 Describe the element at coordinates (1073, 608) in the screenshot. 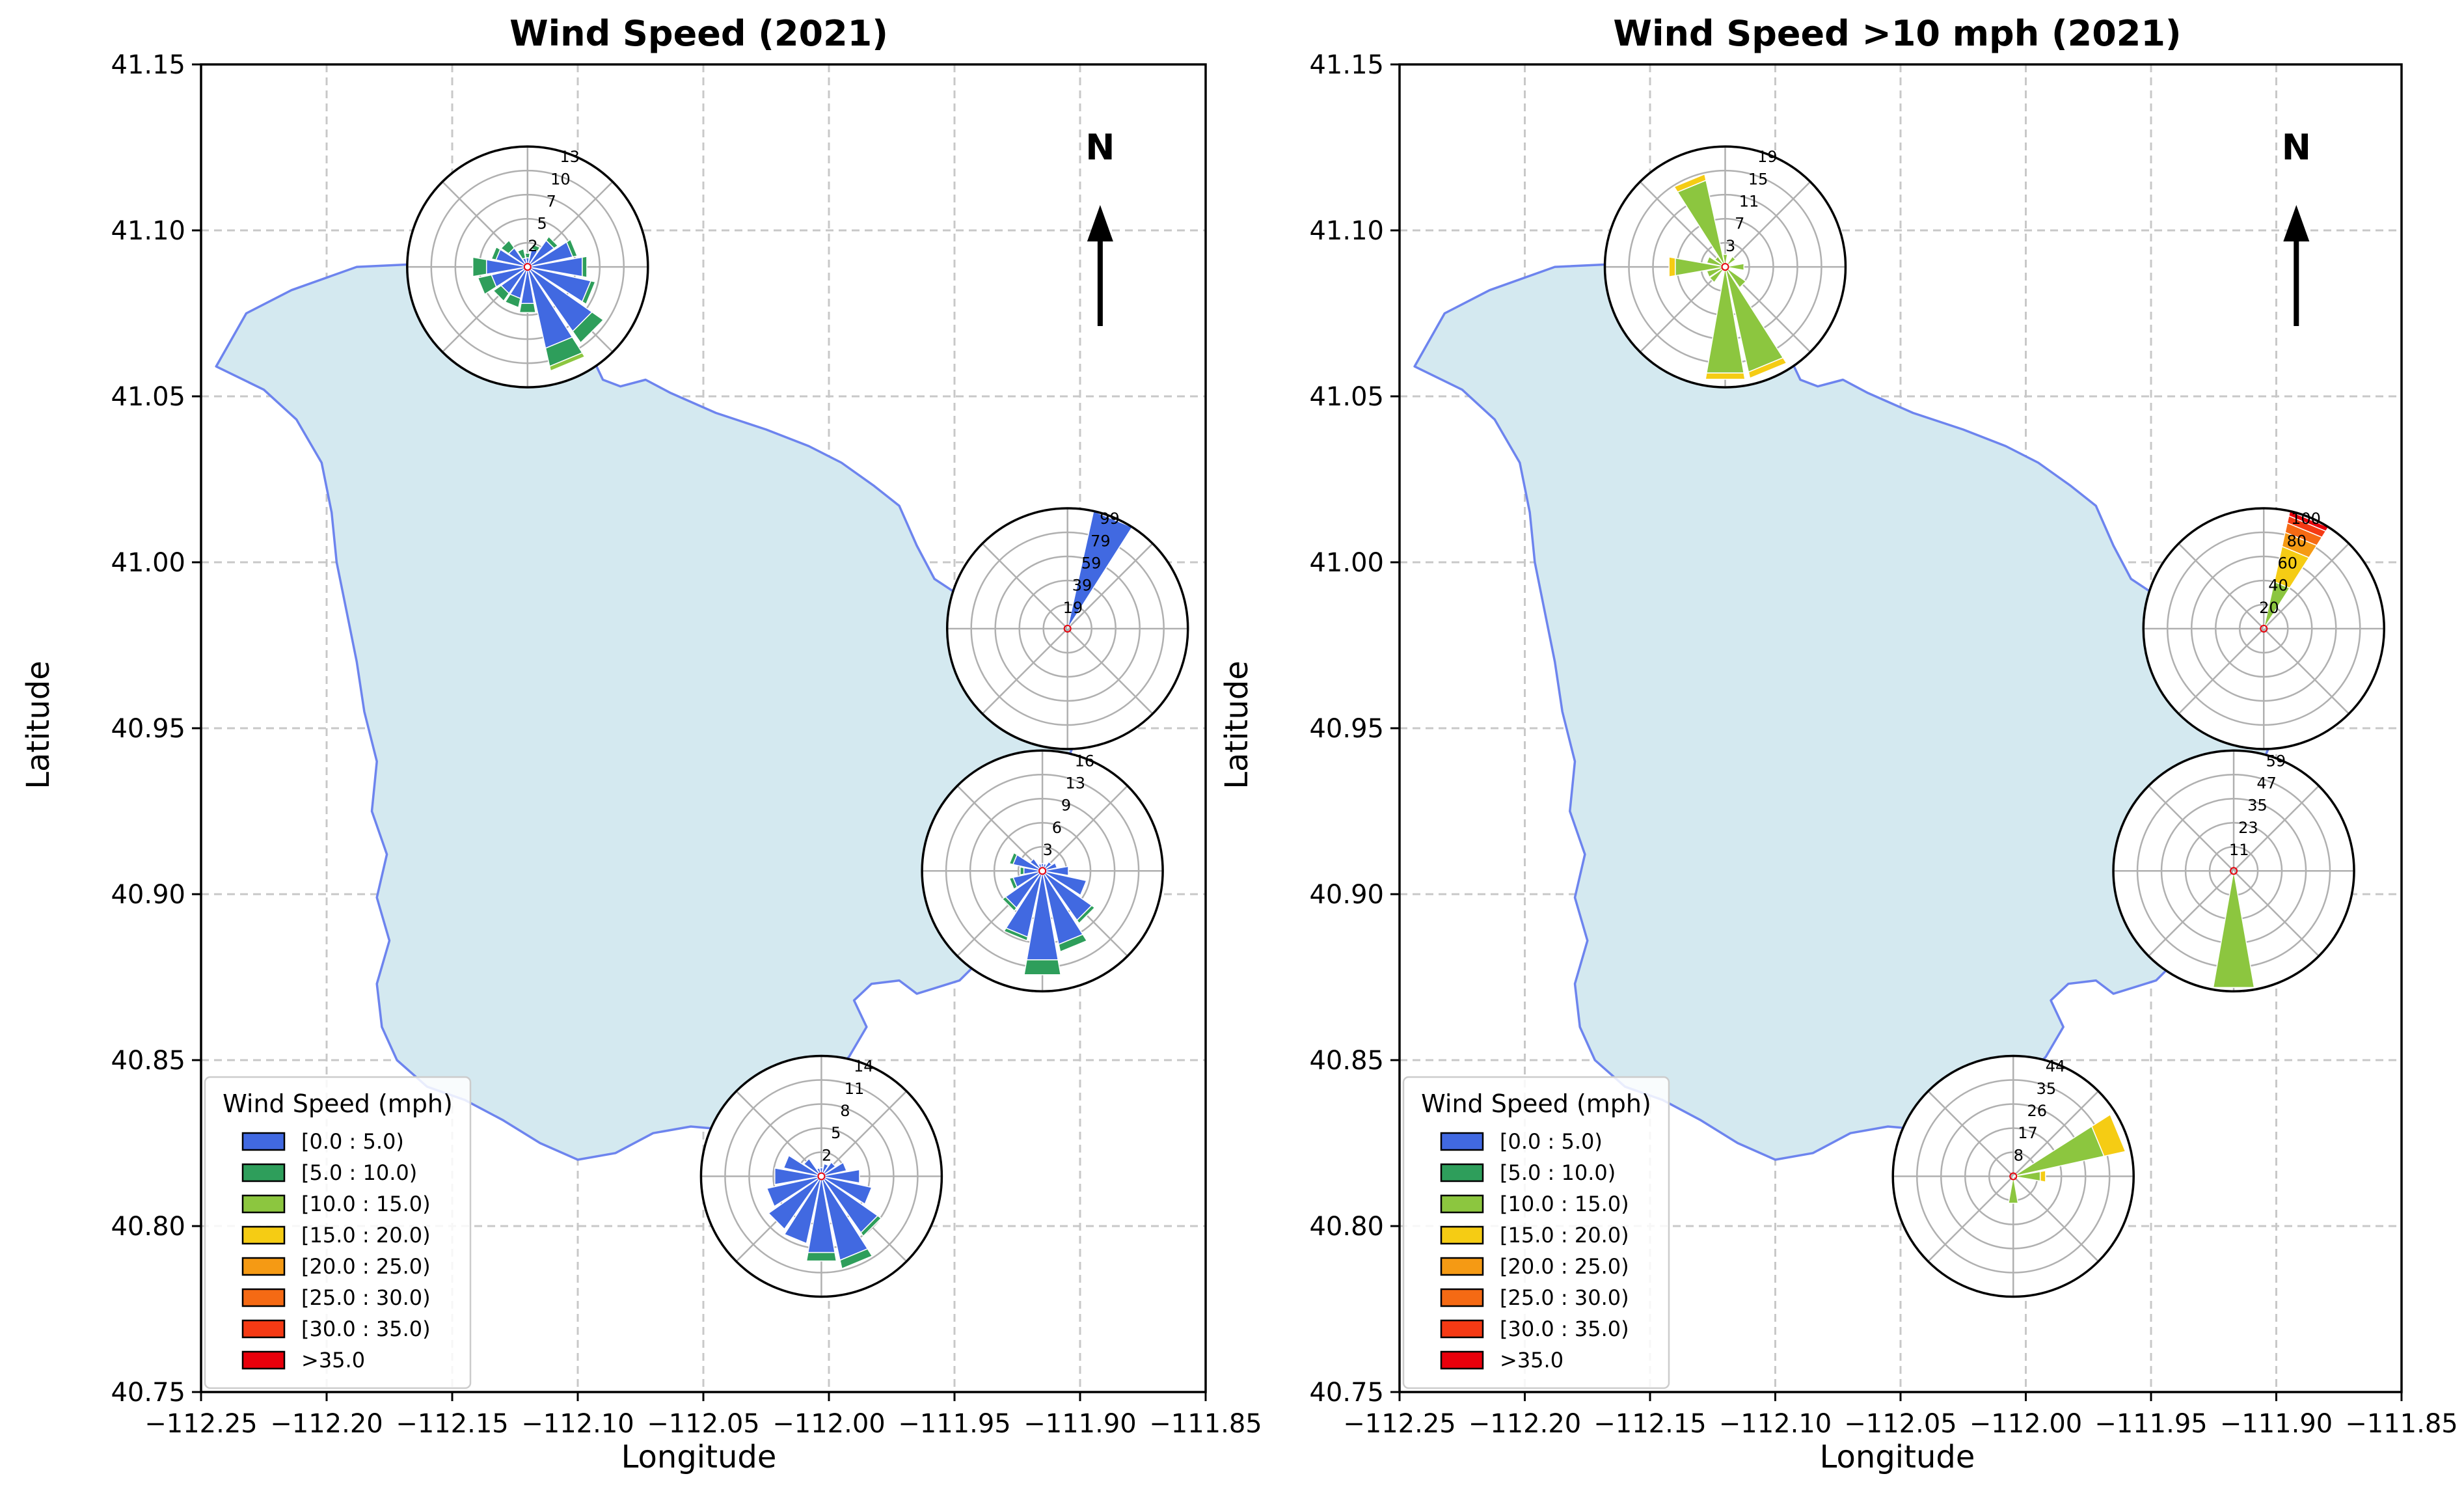

I see `rose-ring-label: 19` at that location.